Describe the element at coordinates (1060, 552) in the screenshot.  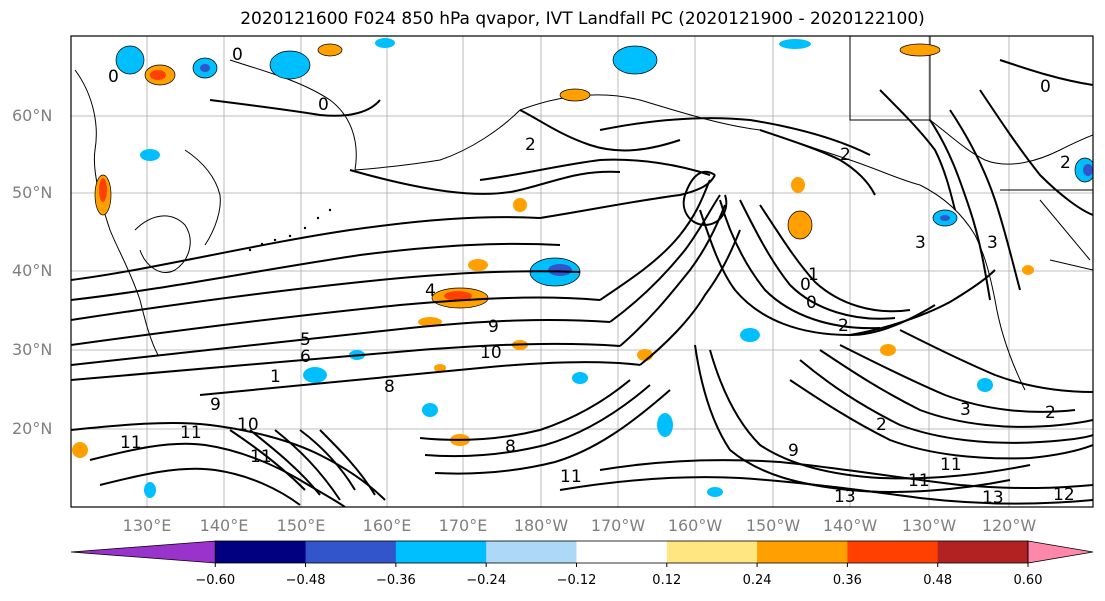
I see `colorbar-extend-high` at that location.